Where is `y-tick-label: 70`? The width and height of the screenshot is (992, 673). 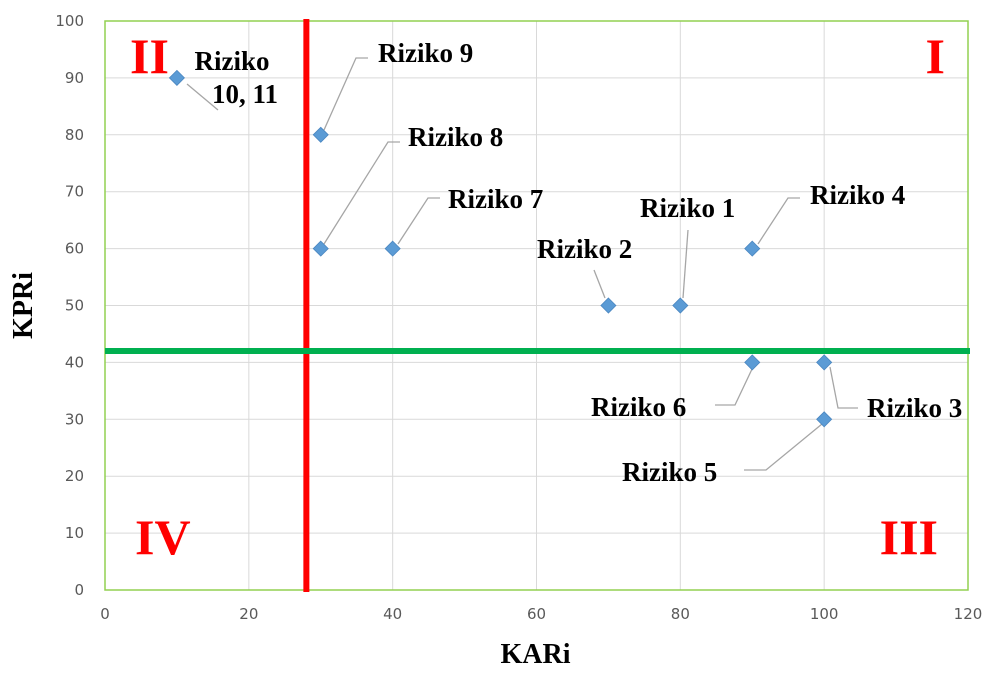
y-tick-label: 70 is located at coordinates (74, 192).